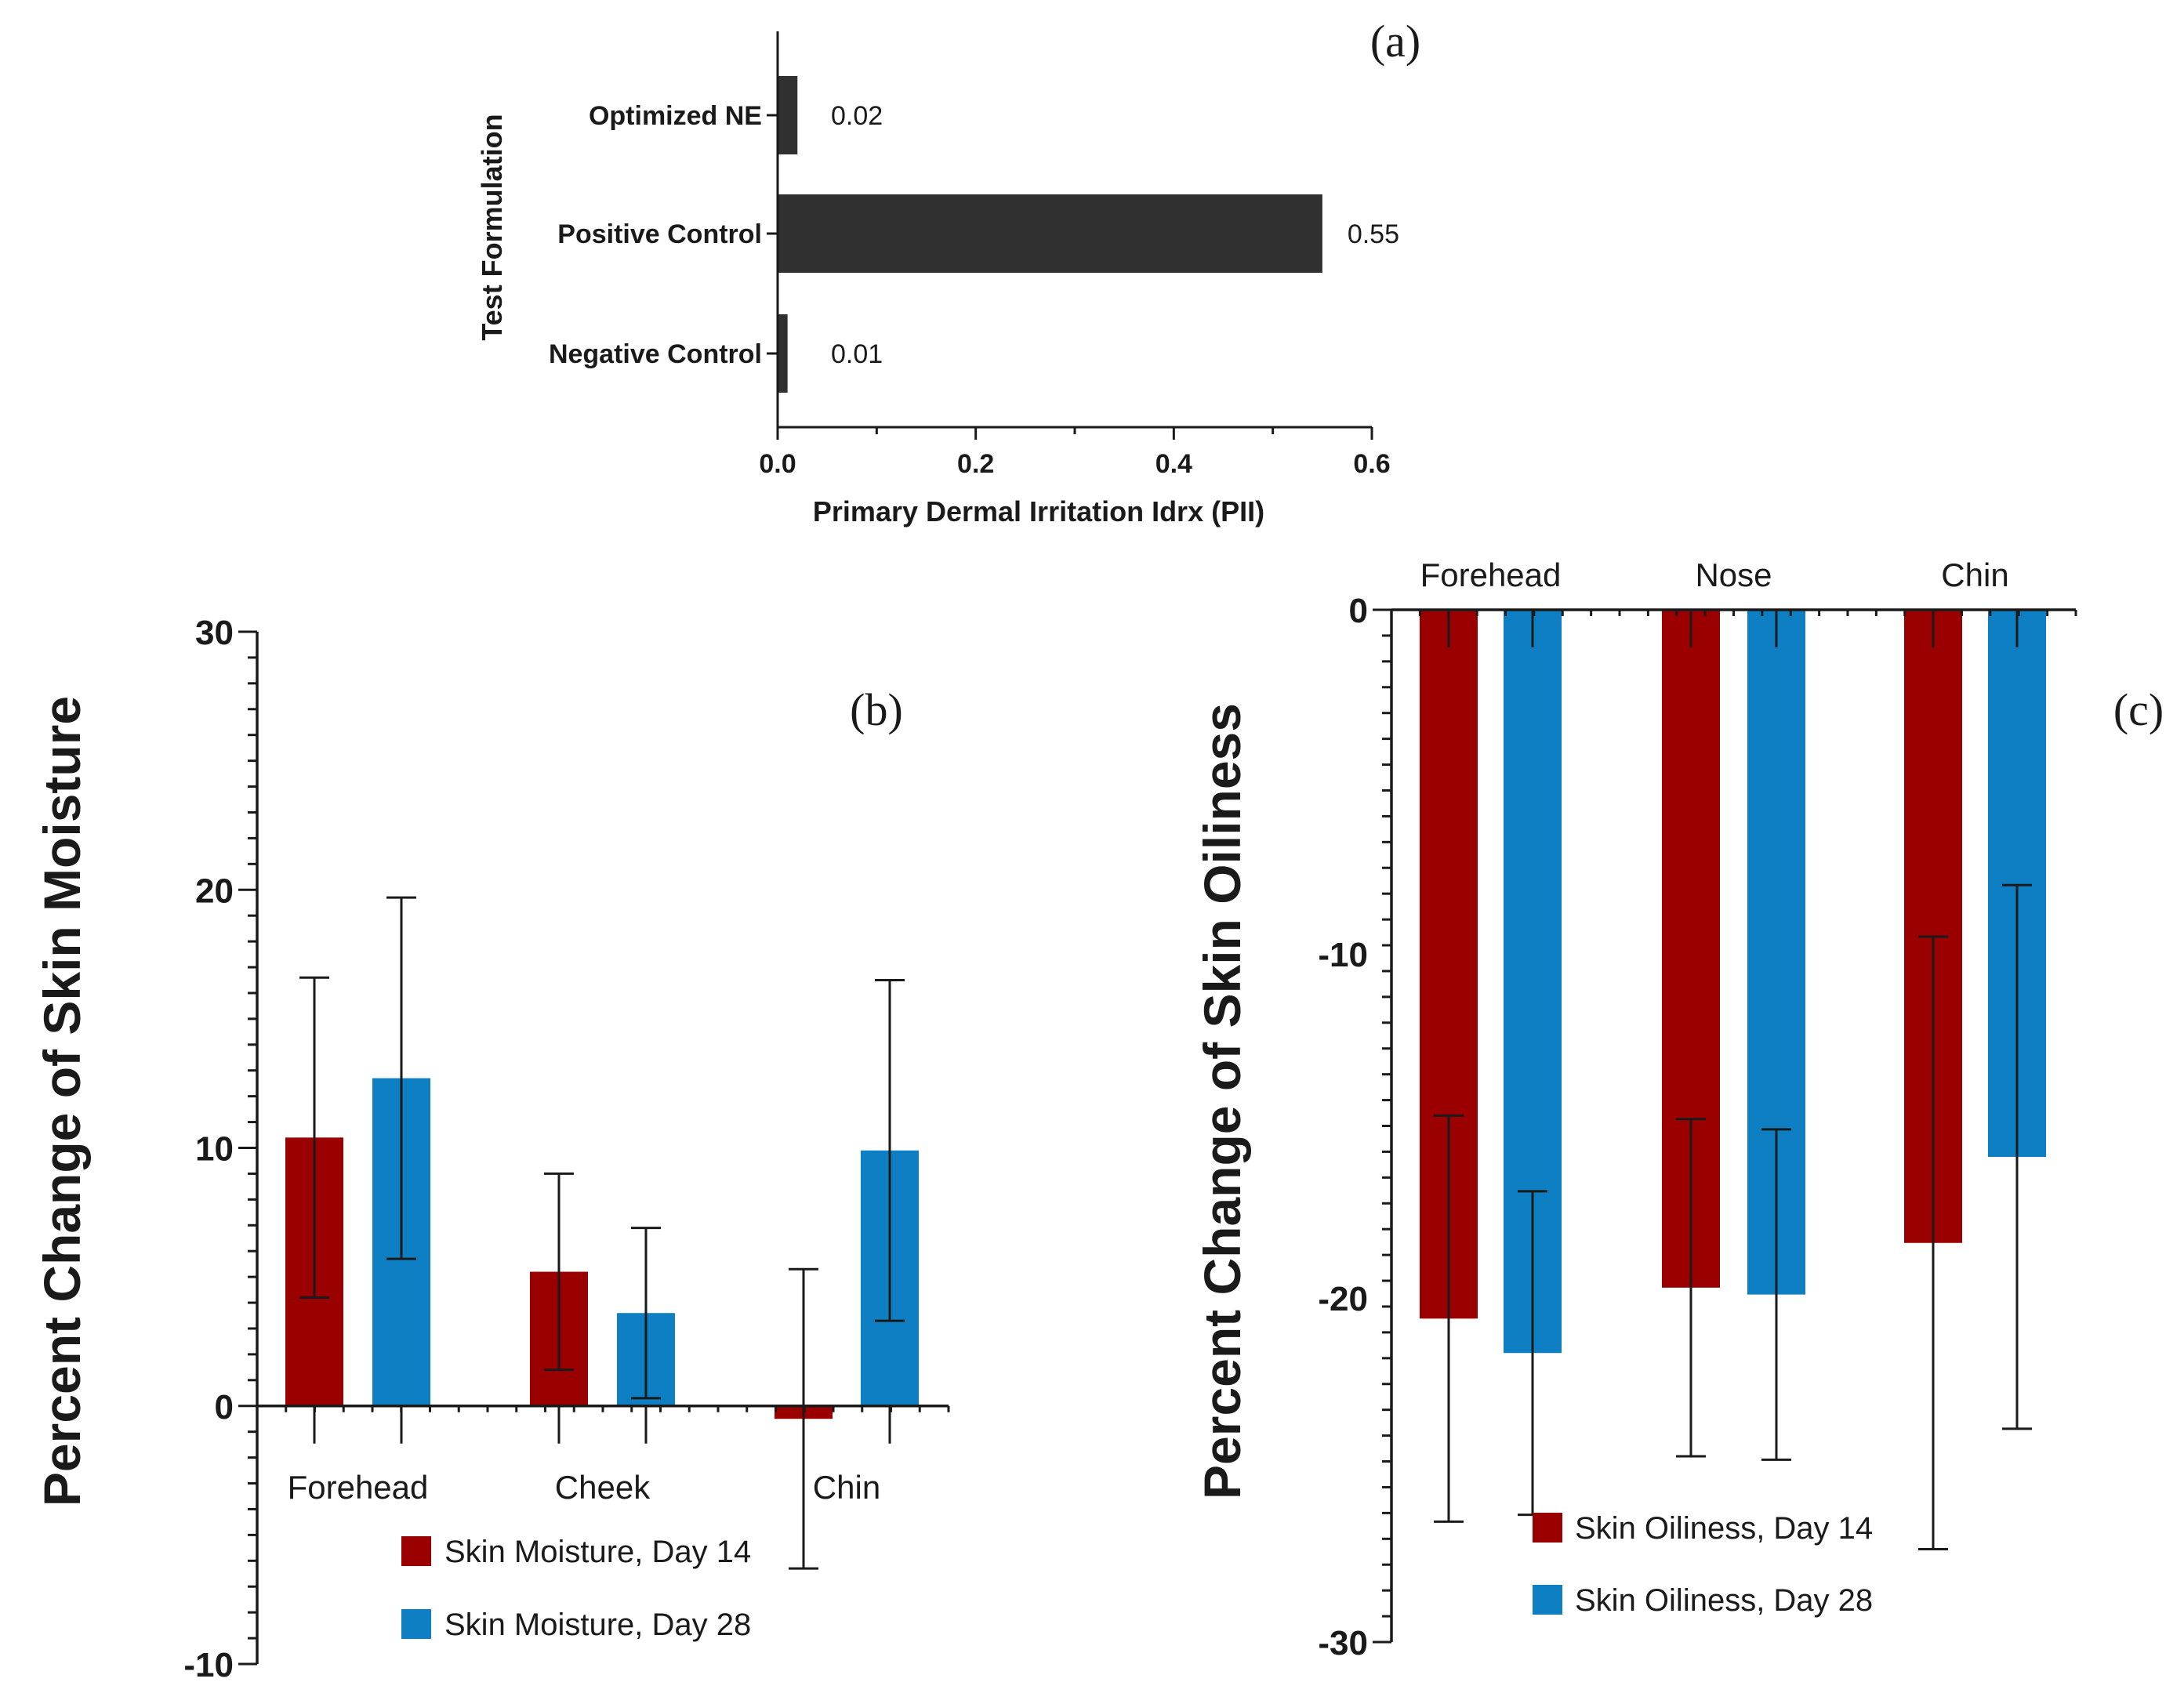 The width and height of the screenshot is (2184, 1693). I want to click on y-tick-label: -30, so click(1343, 1643).